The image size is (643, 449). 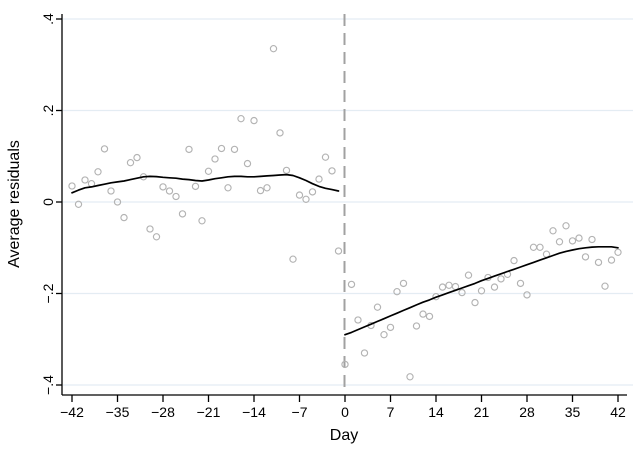 I want to click on x-tick-label: −28, so click(x=163, y=412).